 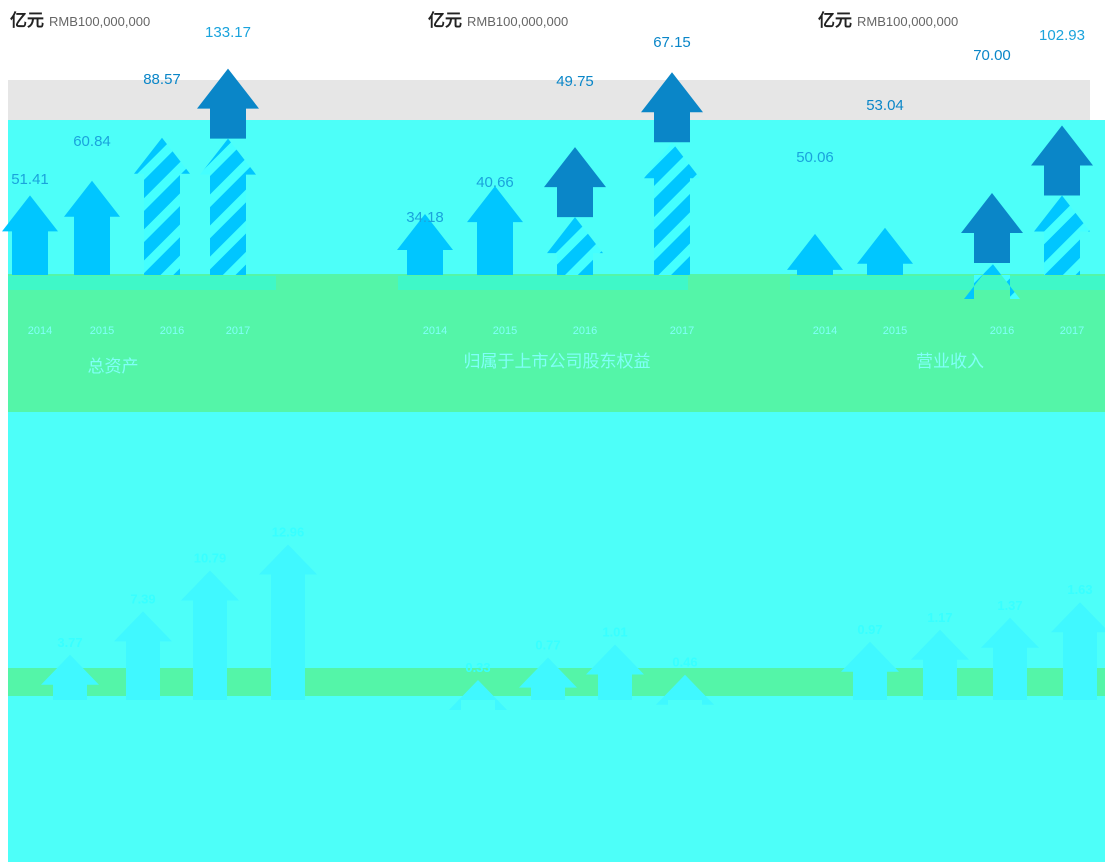 I want to click on data-label: 12.96, so click(x=288, y=531).